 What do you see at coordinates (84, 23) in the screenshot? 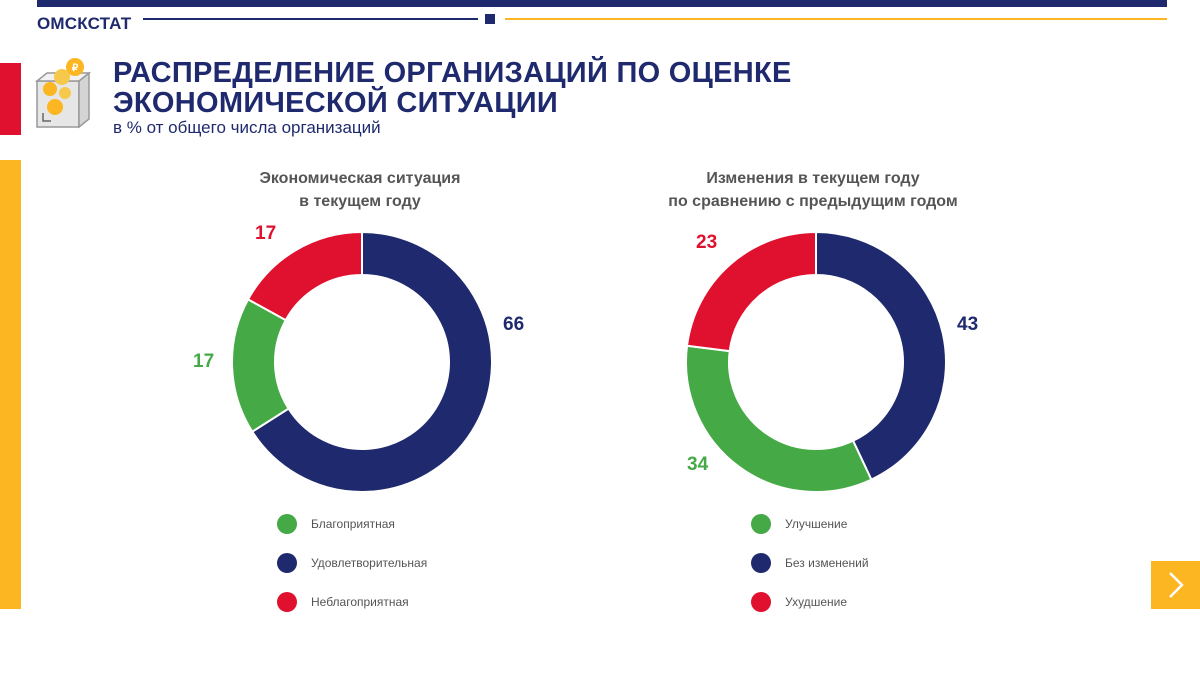
I see `brand-name: ОМСКСТАТ` at bounding box center [84, 23].